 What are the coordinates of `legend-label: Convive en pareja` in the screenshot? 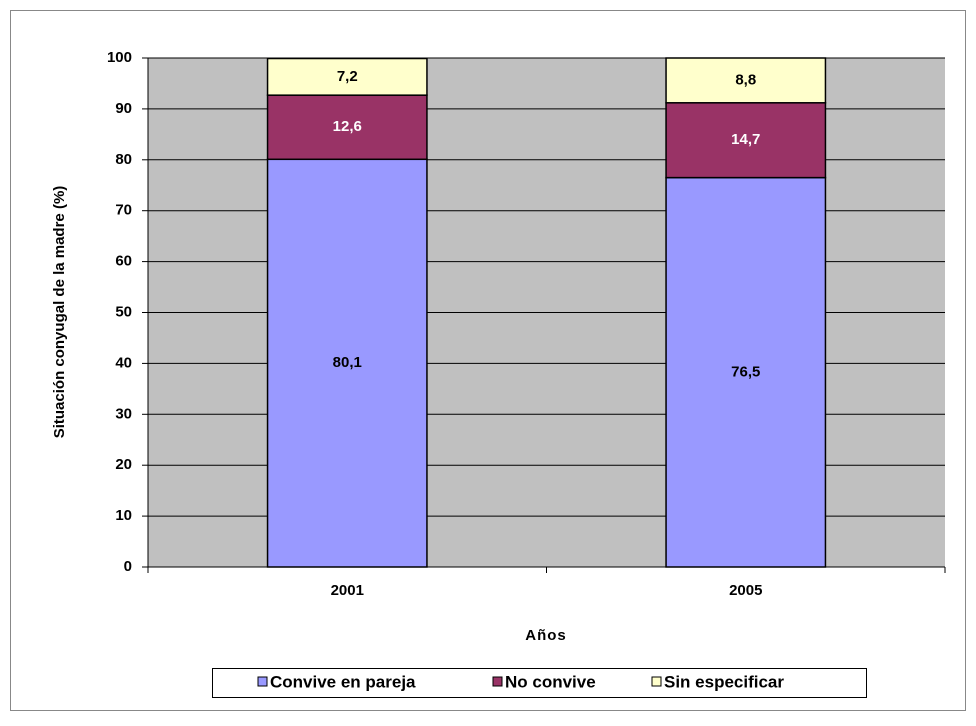 It's located at (343, 681).